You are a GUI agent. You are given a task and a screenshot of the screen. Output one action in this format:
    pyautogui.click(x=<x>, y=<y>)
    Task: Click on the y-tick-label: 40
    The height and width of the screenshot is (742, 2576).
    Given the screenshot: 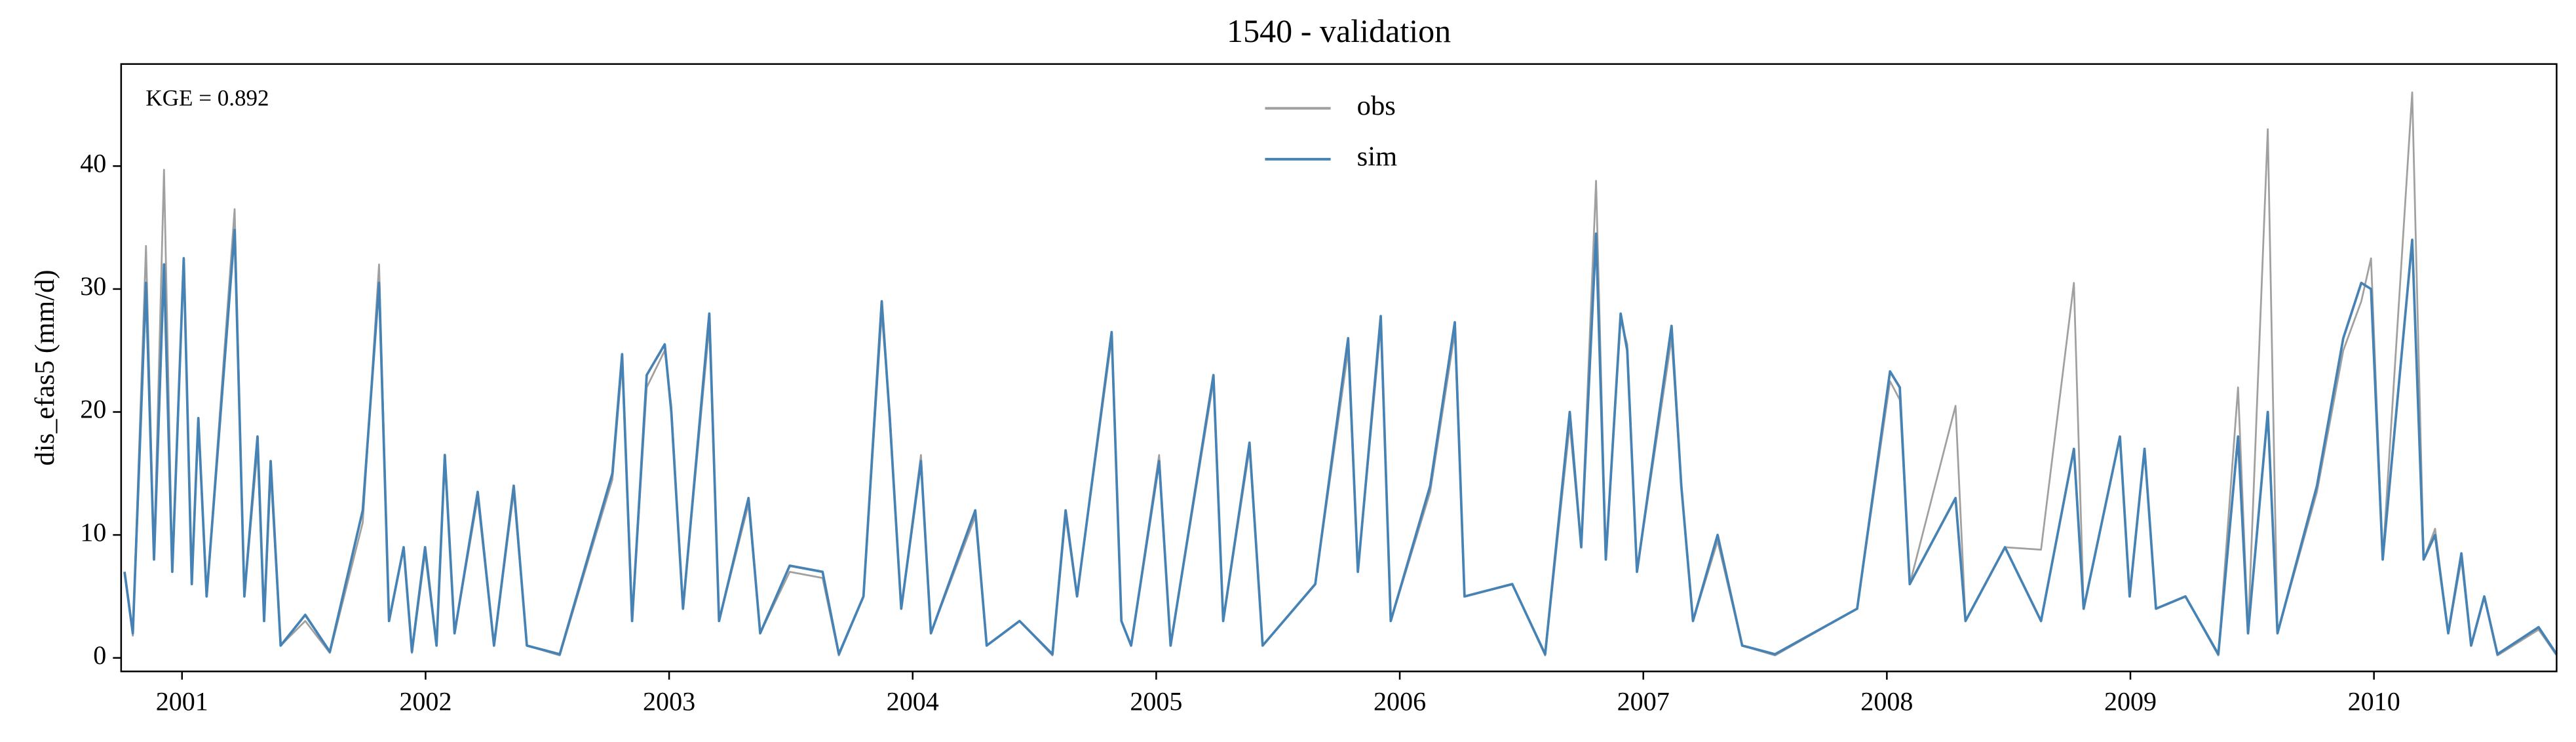 What is the action you would take?
    pyautogui.click(x=93, y=163)
    